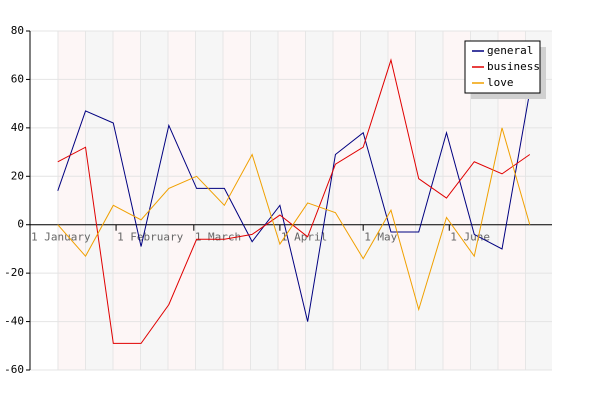 The height and width of the screenshot is (400, 600). Describe the element at coordinates (20, 224) in the screenshot. I see `y-tick-label: 0` at that location.